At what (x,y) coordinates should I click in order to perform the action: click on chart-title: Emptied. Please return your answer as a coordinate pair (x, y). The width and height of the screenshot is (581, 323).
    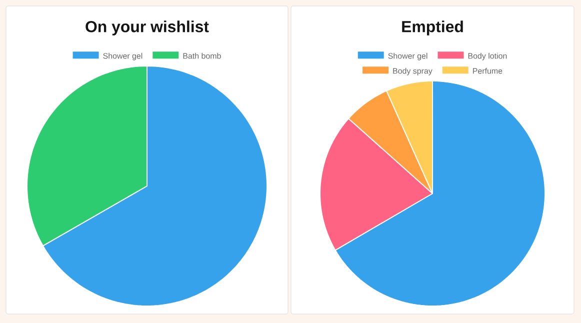
    Looking at the image, I should click on (432, 28).